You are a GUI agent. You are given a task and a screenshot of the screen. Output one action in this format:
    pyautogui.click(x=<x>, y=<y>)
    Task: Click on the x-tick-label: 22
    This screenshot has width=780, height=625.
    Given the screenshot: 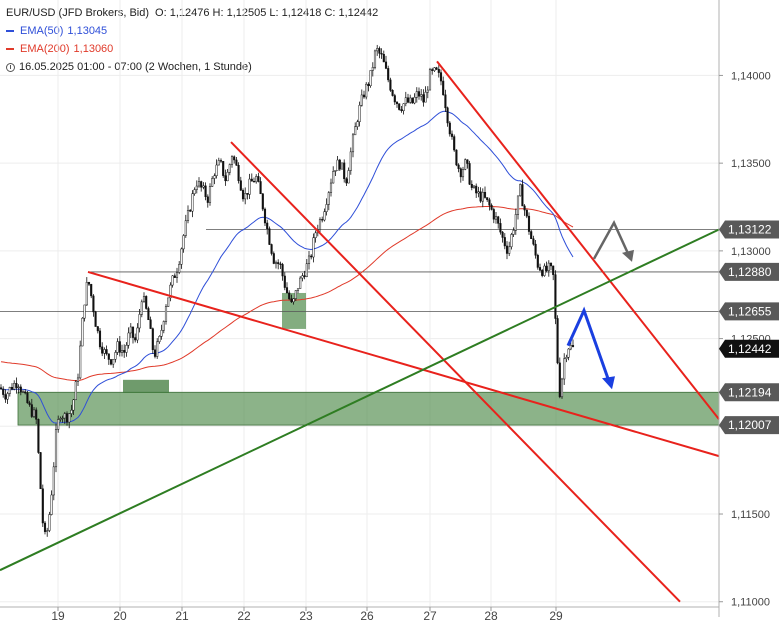 What is the action you would take?
    pyautogui.click(x=244, y=616)
    